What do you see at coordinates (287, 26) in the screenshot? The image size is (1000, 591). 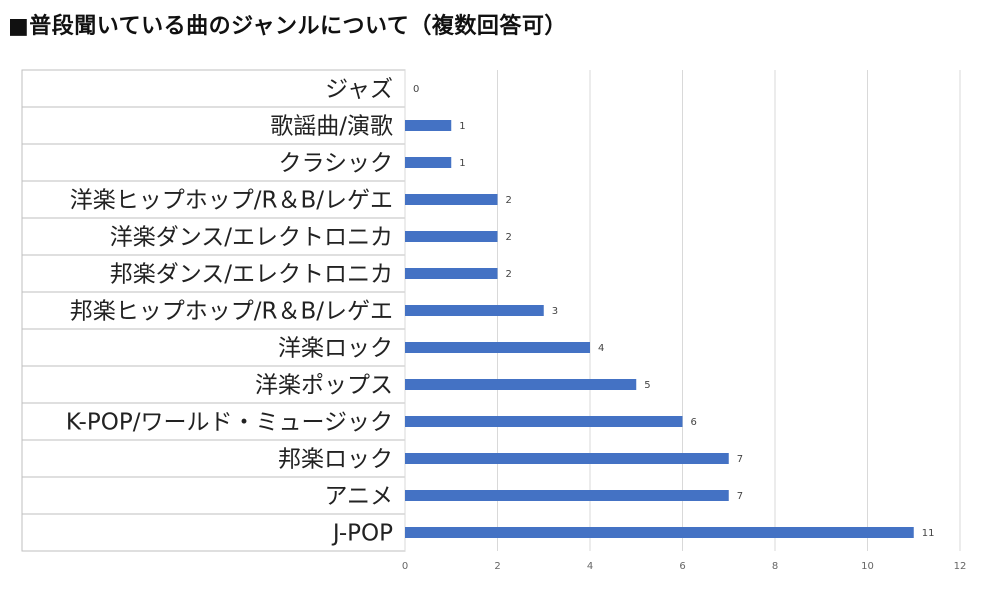 I see `chart-title: ■普段聞いている曲のジャンルについて（複数回答可）` at bounding box center [287, 26].